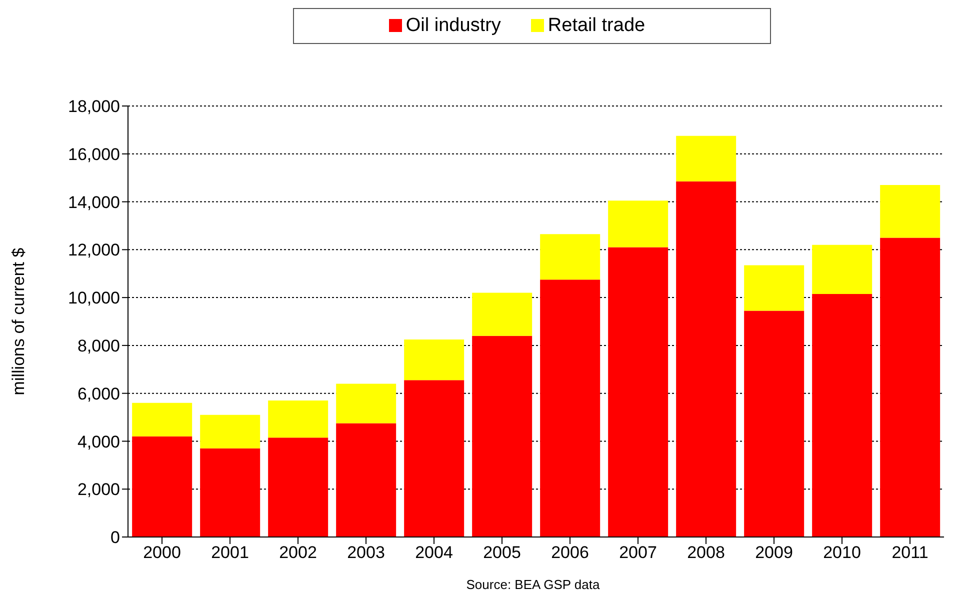 Image resolution: width=956 pixels, height=601 pixels. Describe the element at coordinates (94, 202) in the screenshot. I see `y-tick-label: 14,000` at that location.